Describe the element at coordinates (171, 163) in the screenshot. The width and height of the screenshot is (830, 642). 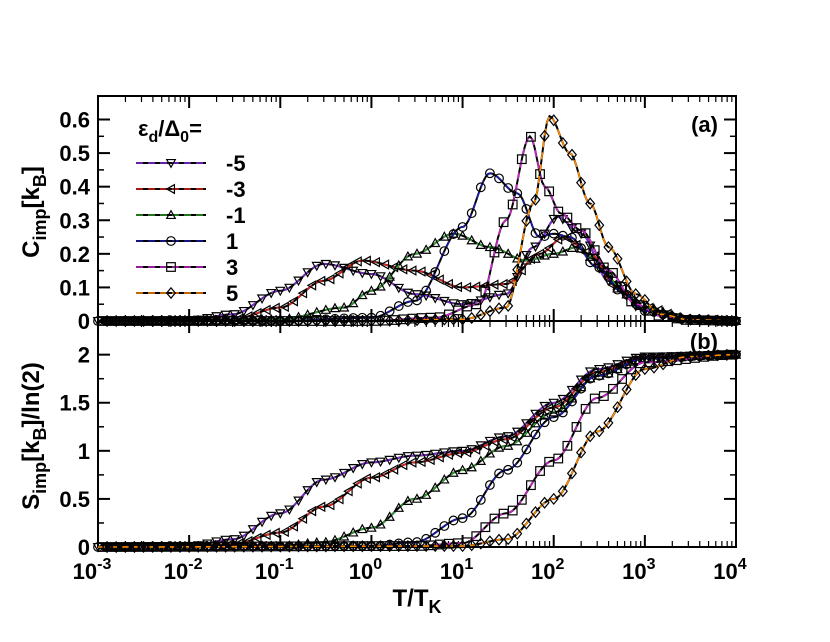
I see `legend-marker-triangle-down` at that location.